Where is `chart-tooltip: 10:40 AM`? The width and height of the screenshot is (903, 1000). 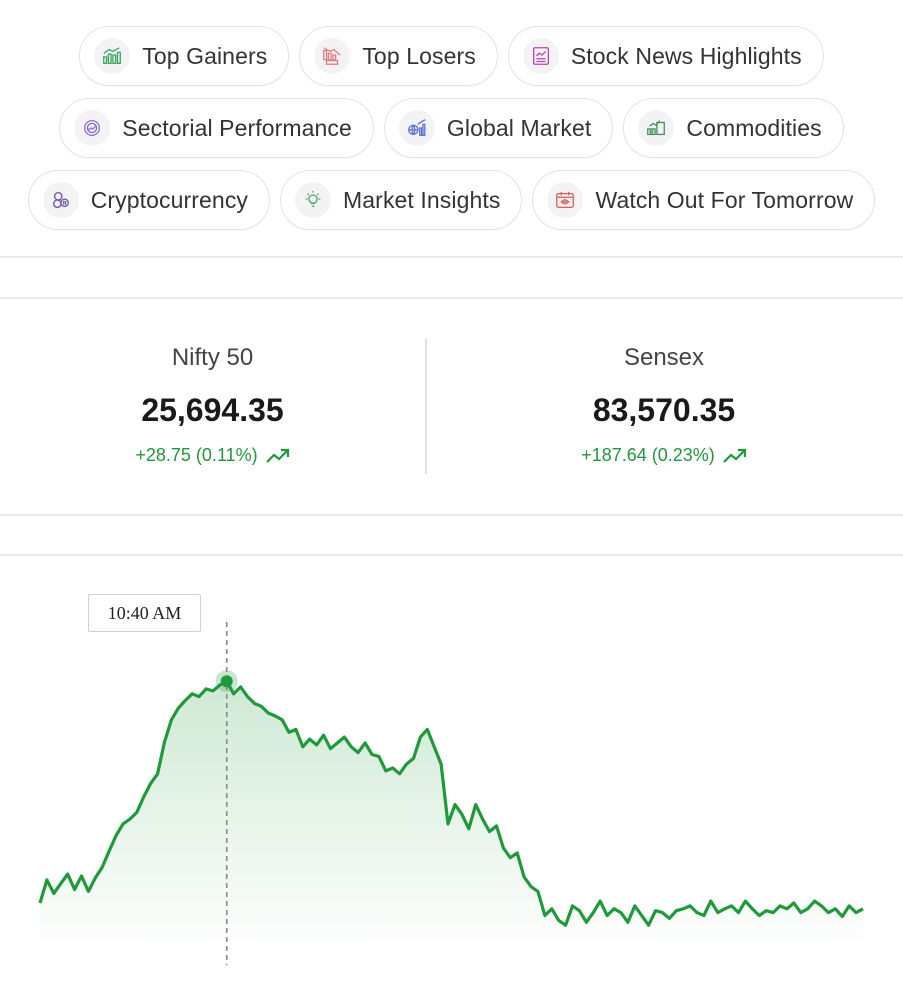 chart-tooltip: 10:40 AM is located at coordinates (144, 613).